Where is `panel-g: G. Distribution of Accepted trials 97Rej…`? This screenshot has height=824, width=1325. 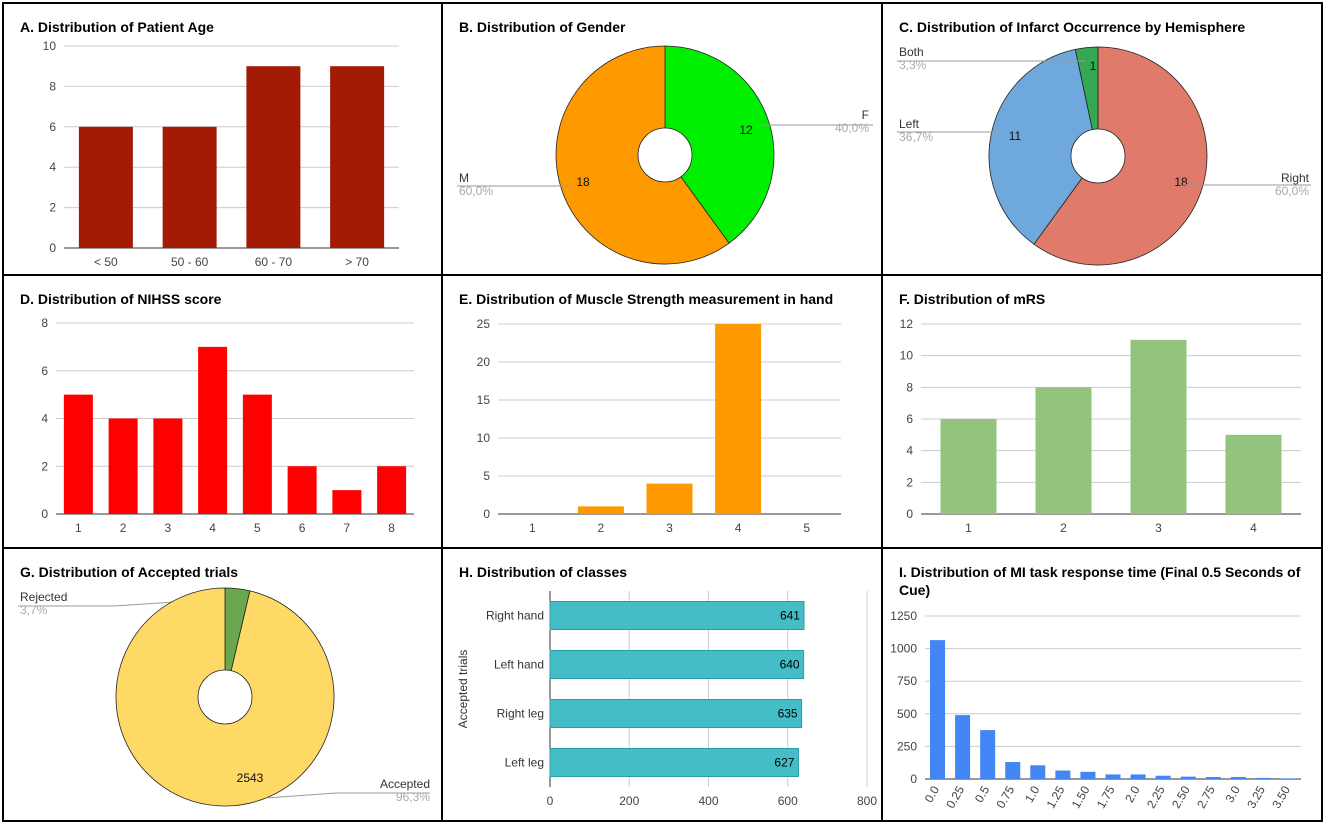 panel-g: G. Distribution of Accepted trials 97Rej… is located at coordinates (222, 684).